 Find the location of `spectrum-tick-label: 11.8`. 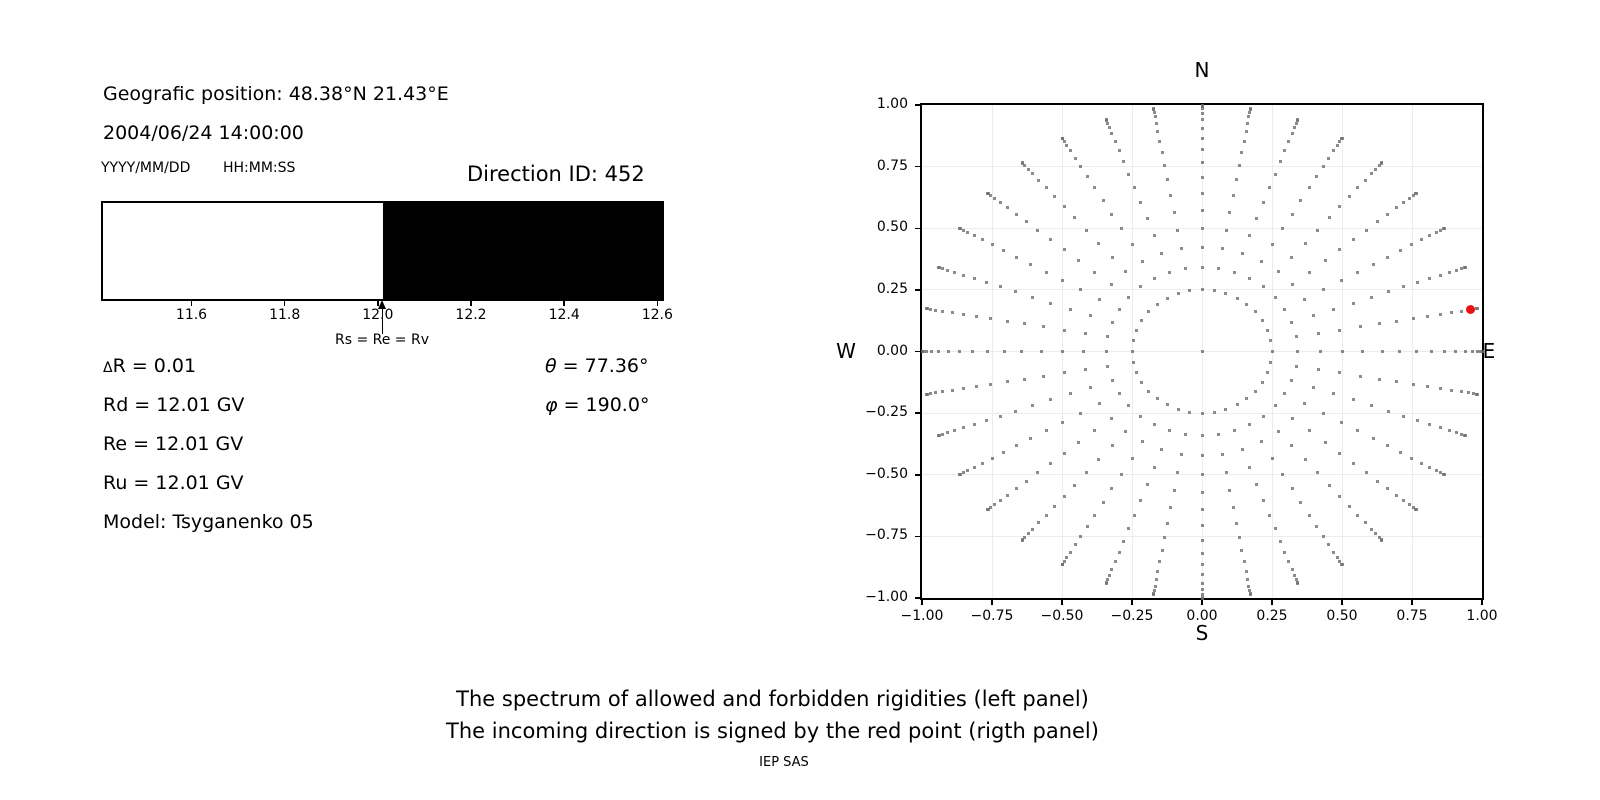

spectrum-tick-label: 11.8 is located at coordinates (285, 315).